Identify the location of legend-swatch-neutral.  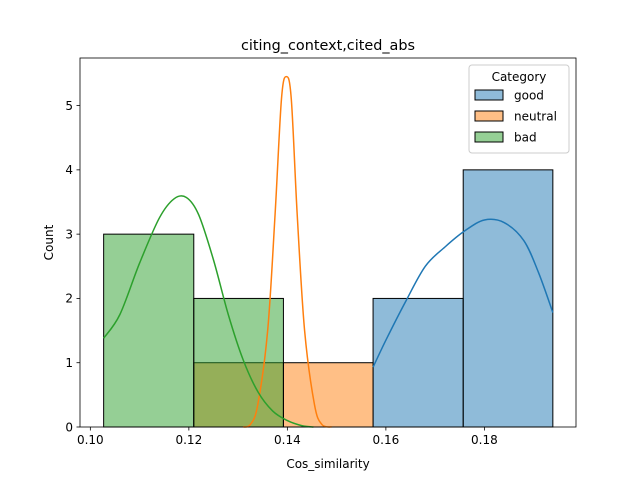
(489, 116).